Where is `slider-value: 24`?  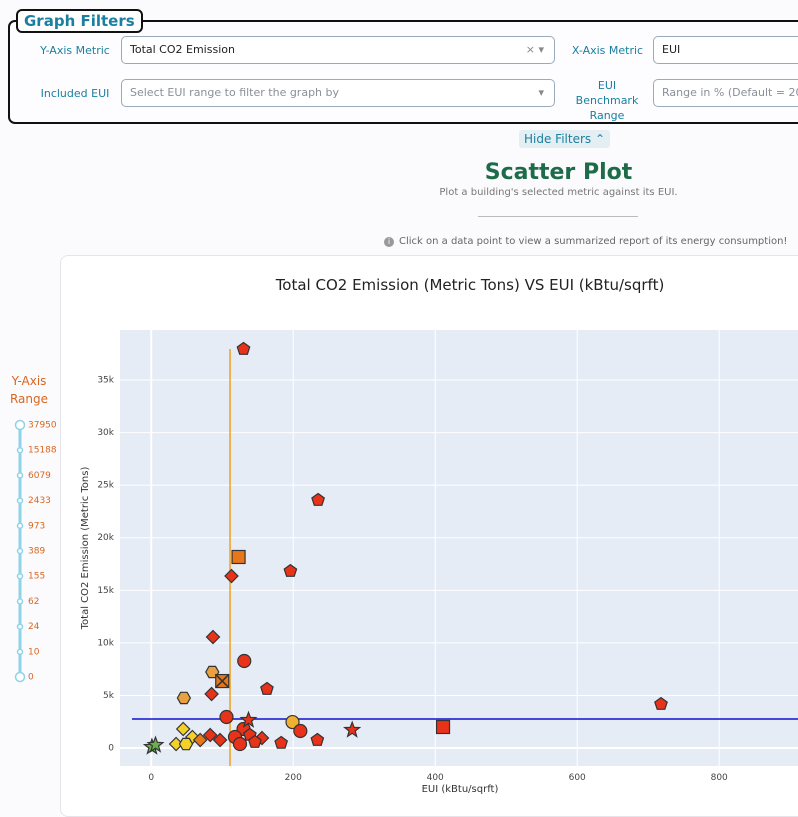
slider-value: 24 is located at coordinates (34, 627).